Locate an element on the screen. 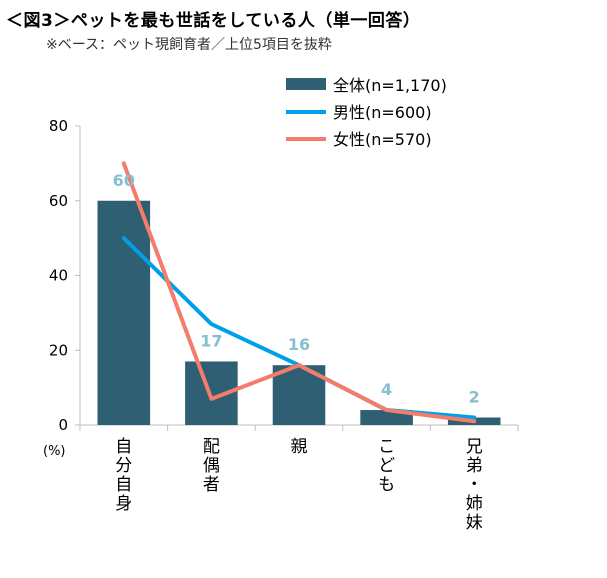  data-label: 2 is located at coordinates (474, 397).